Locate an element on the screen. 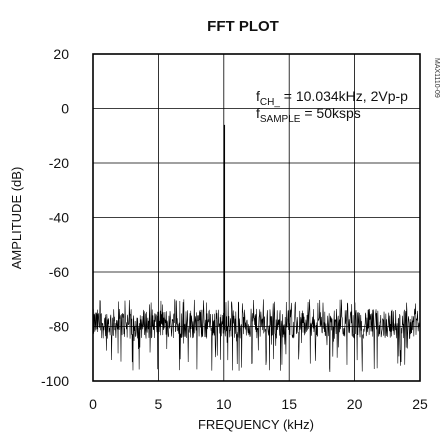 The image size is (446, 437). y-tick-label: -100 is located at coordinates (55, 381).